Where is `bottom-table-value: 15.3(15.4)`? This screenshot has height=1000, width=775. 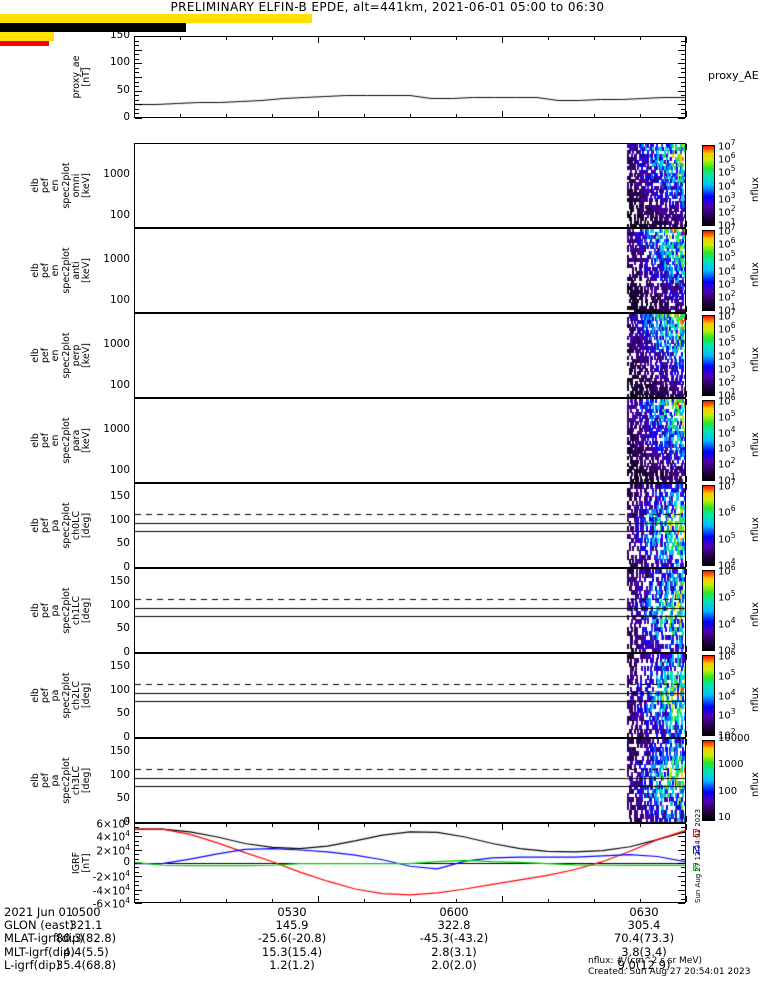 bottom-table-value: 15.3(15.4) is located at coordinates (292, 951).